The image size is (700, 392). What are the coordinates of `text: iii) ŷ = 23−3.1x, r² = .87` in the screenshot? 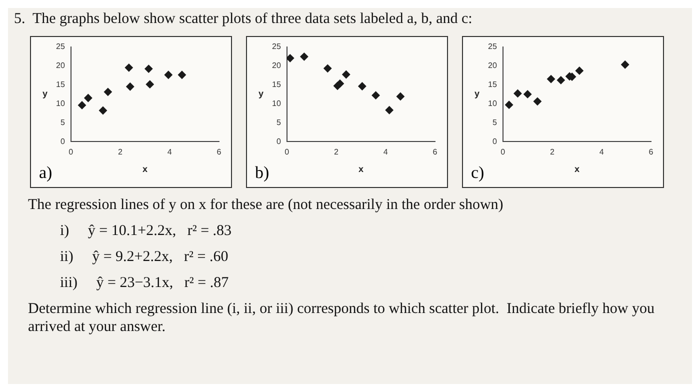 It's located at (144, 283).